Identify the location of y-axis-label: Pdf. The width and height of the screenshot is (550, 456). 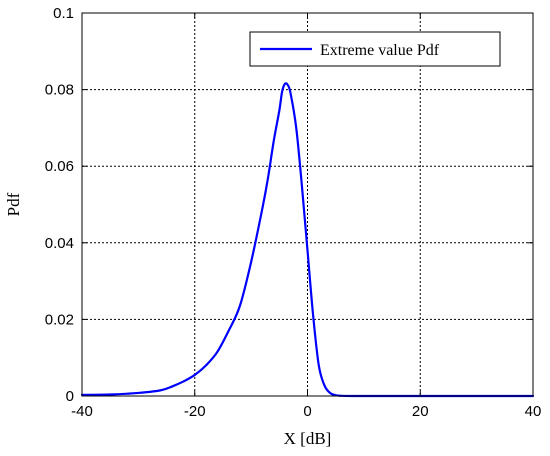
(13, 204).